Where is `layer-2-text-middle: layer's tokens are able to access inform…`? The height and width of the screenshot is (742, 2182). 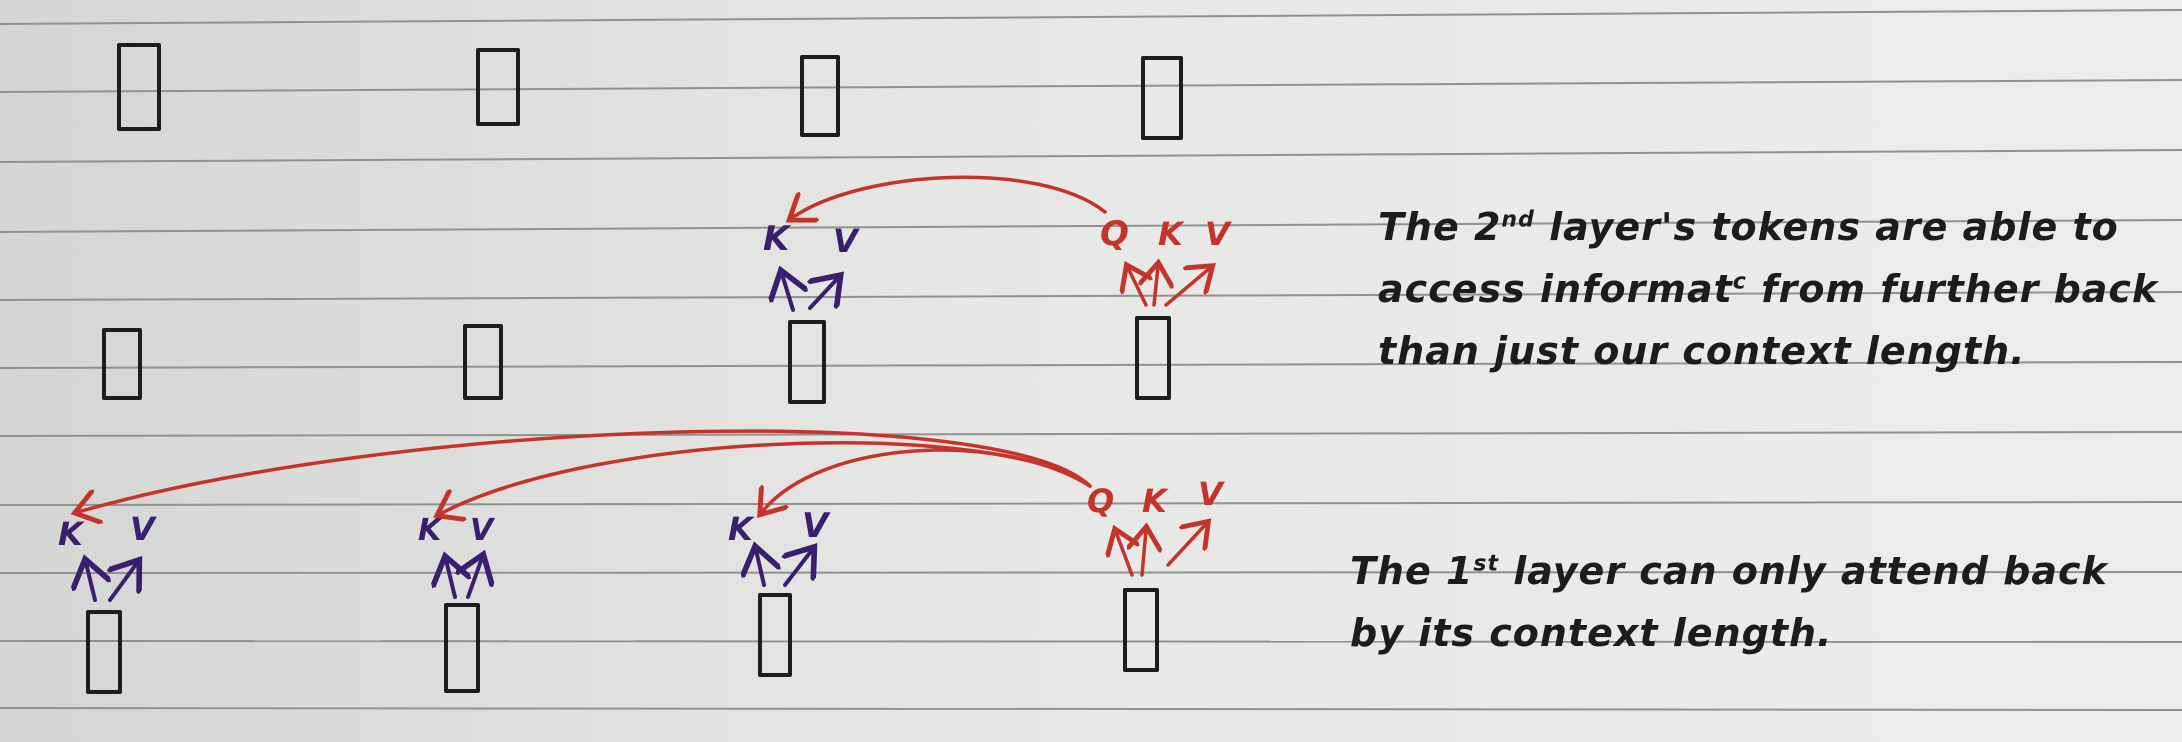
layer-2-text-middle: layer's tokens are able to access inform… is located at coordinates (1748, 258).